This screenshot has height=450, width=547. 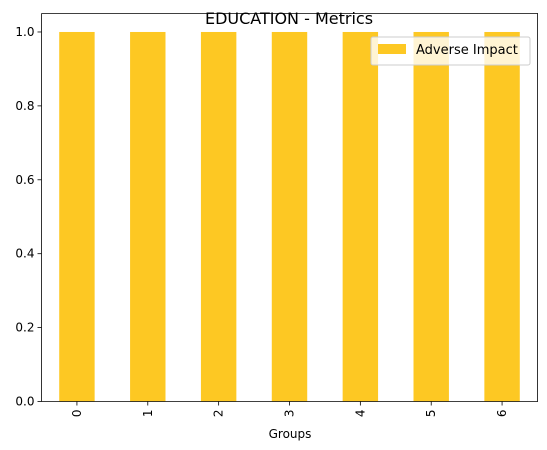 I want to click on x-tick-label: 6, so click(x=502, y=414).